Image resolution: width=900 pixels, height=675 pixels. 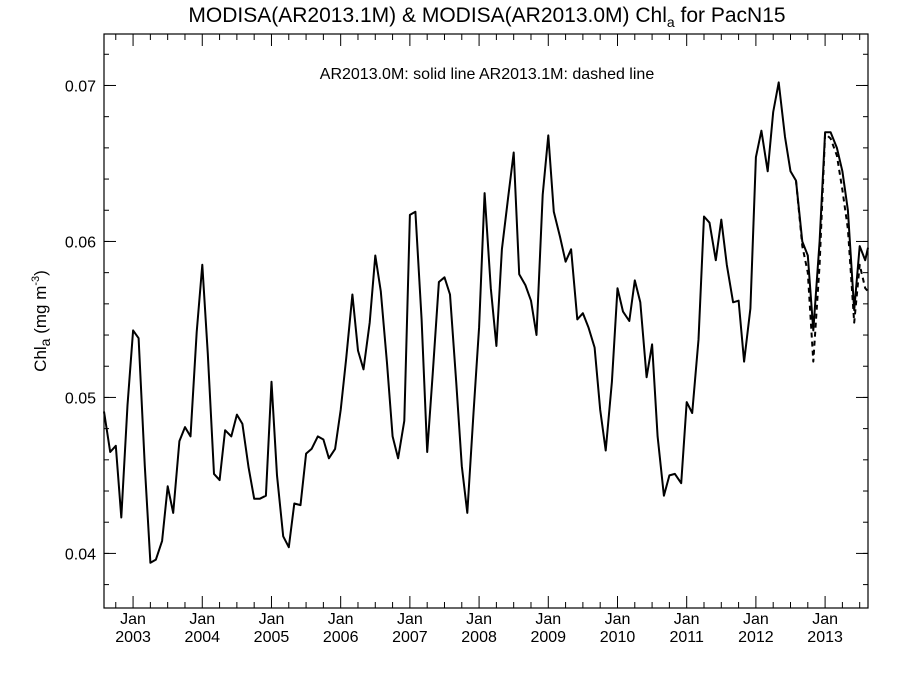 What do you see at coordinates (410, 637) in the screenshot?
I see `x-tick-year: 2007` at bounding box center [410, 637].